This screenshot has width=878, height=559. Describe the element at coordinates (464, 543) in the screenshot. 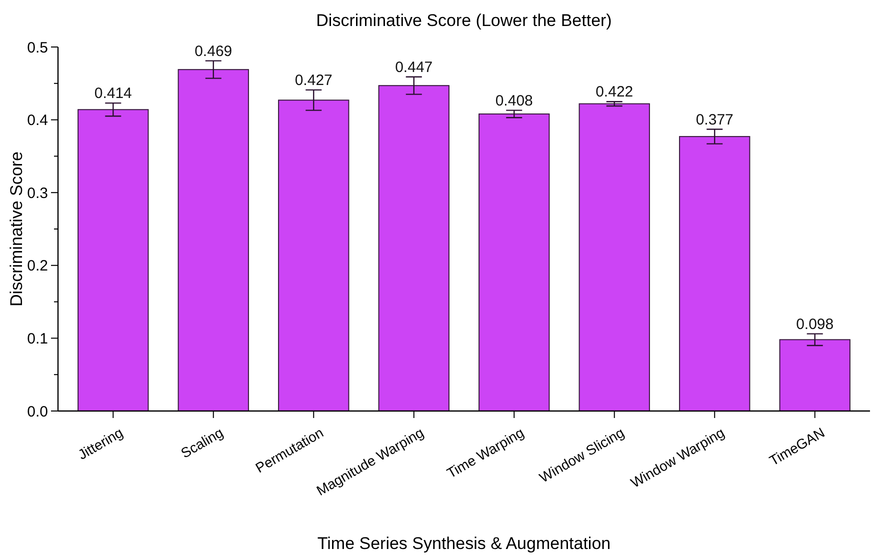

I see `x-axis-title: Time Series Synthesis & Augmentation` at that location.